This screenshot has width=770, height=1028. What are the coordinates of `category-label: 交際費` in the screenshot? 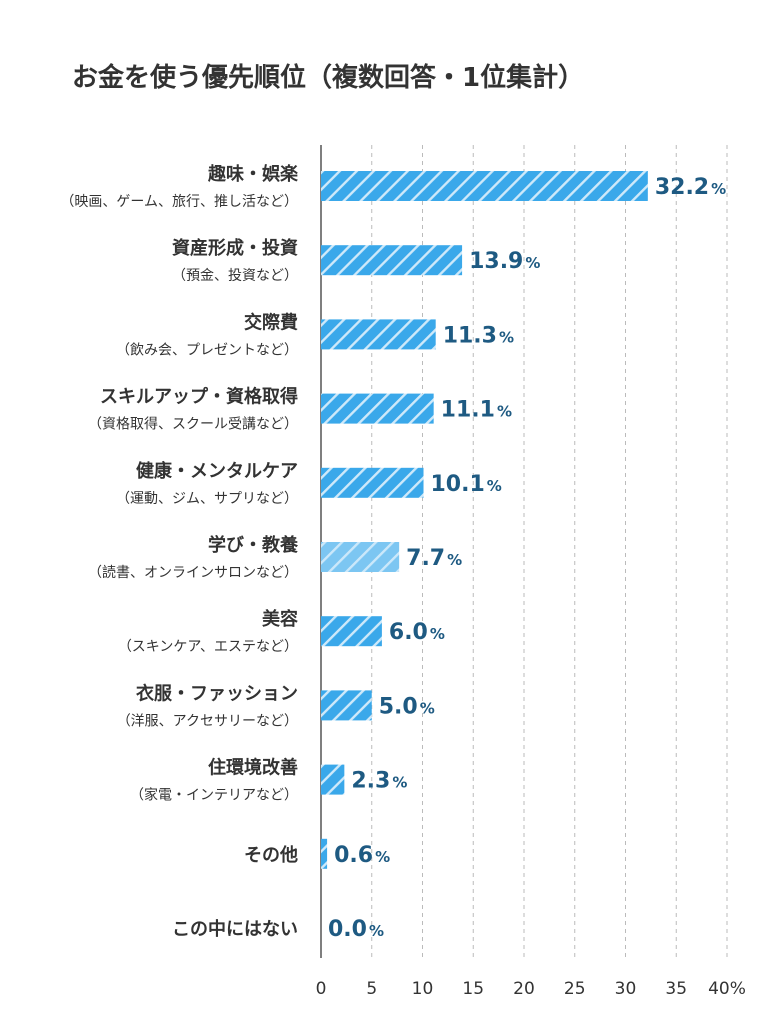 It's located at (271, 322).